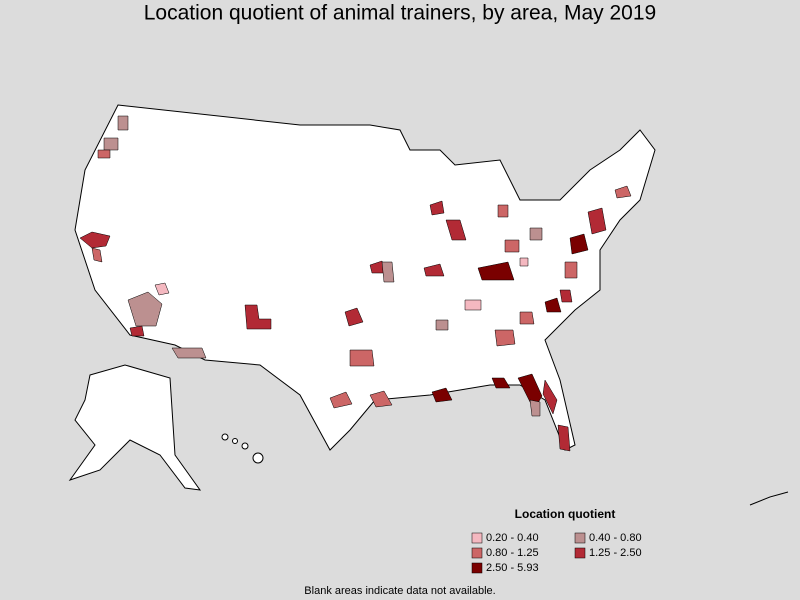 The height and width of the screenshot is (600, 800). What do you see at coordinates (512, 538) in the screenshot?
I see `legend-label: 0.20 - 0.40` at bounding box center [512, 538].